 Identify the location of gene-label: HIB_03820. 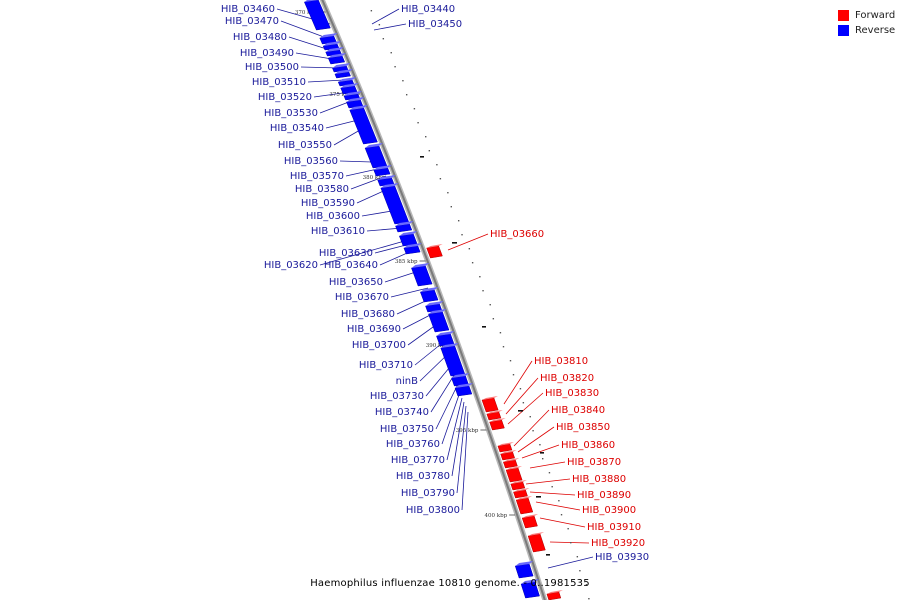
(567, 378).